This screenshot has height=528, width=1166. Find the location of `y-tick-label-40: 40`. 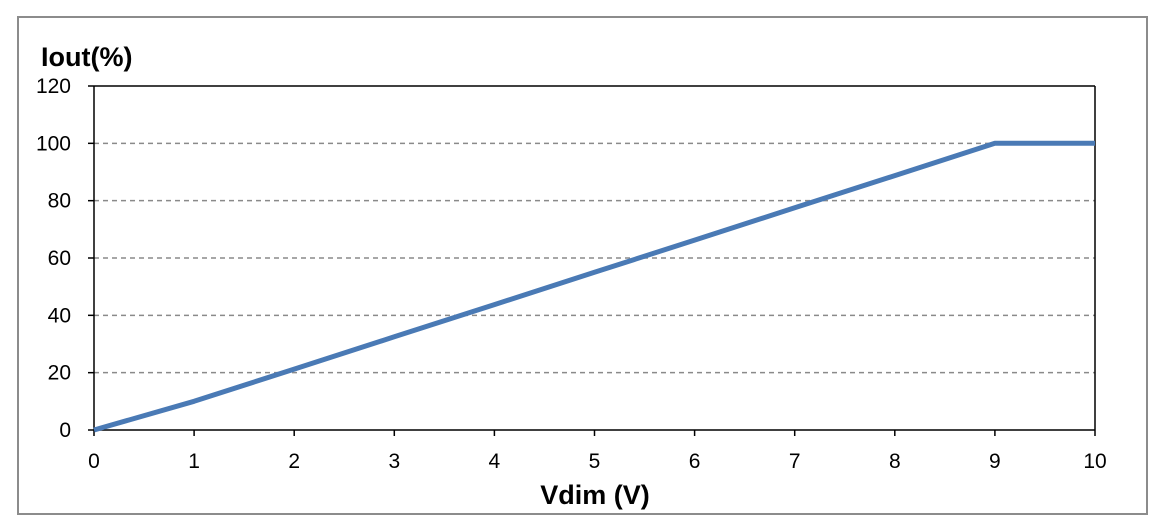

y-tick-label-40: 40 is located at coordinates (59, 315).